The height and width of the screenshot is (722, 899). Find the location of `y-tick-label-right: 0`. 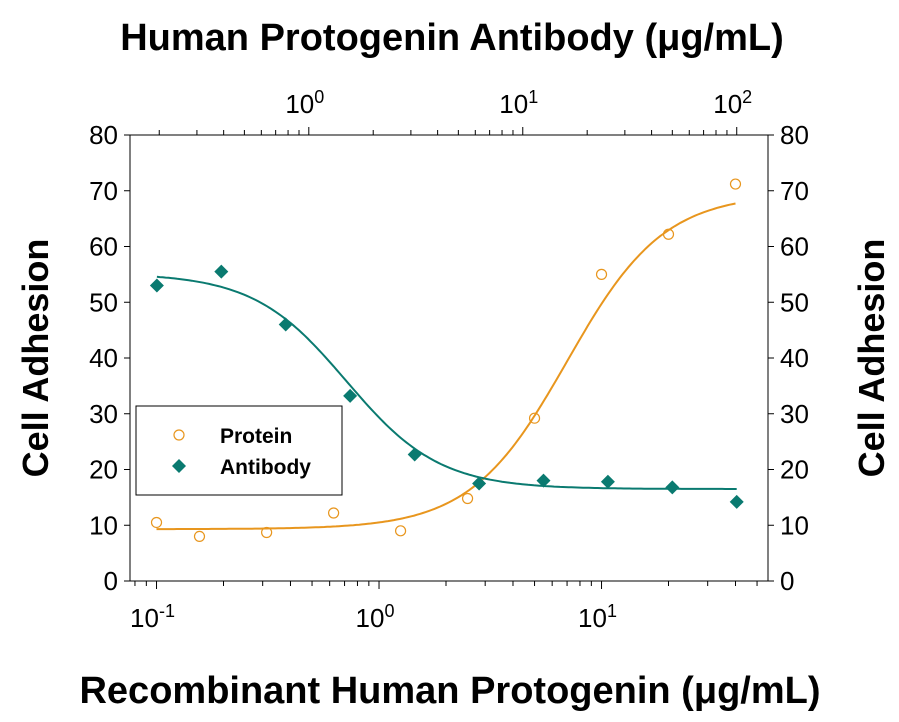

y-tick-label-right: 0 is located at coordinates (787, 581).